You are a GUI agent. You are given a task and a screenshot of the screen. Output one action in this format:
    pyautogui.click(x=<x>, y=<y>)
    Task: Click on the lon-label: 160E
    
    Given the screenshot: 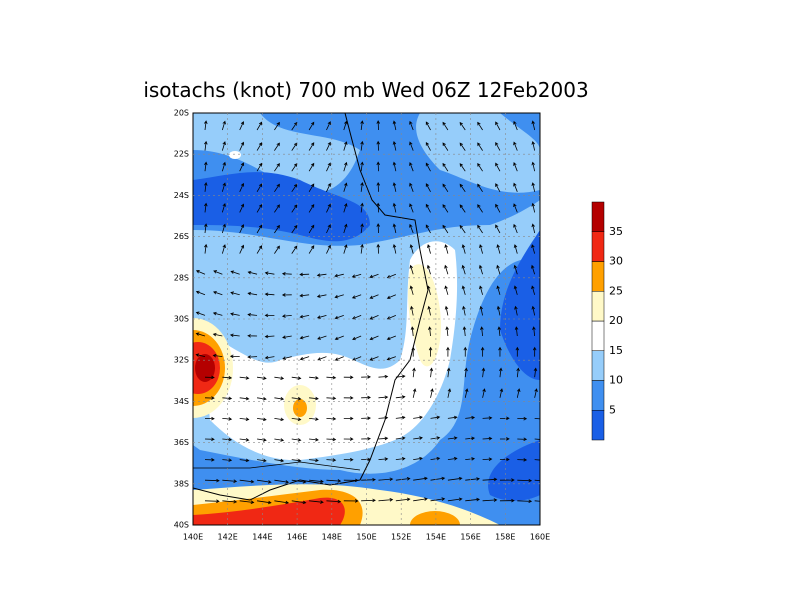 What is the action you would take?
    pyautogui.click(x=540, y=537)
    